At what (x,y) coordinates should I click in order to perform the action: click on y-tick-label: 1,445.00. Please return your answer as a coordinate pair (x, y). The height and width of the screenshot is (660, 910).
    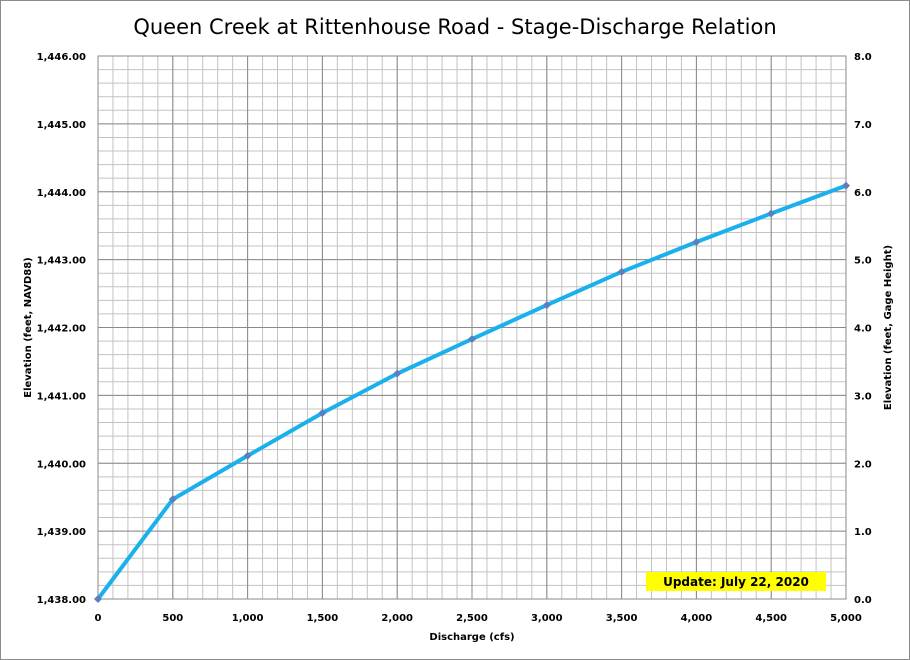
    Looking at the image, I should click on (61, 125).